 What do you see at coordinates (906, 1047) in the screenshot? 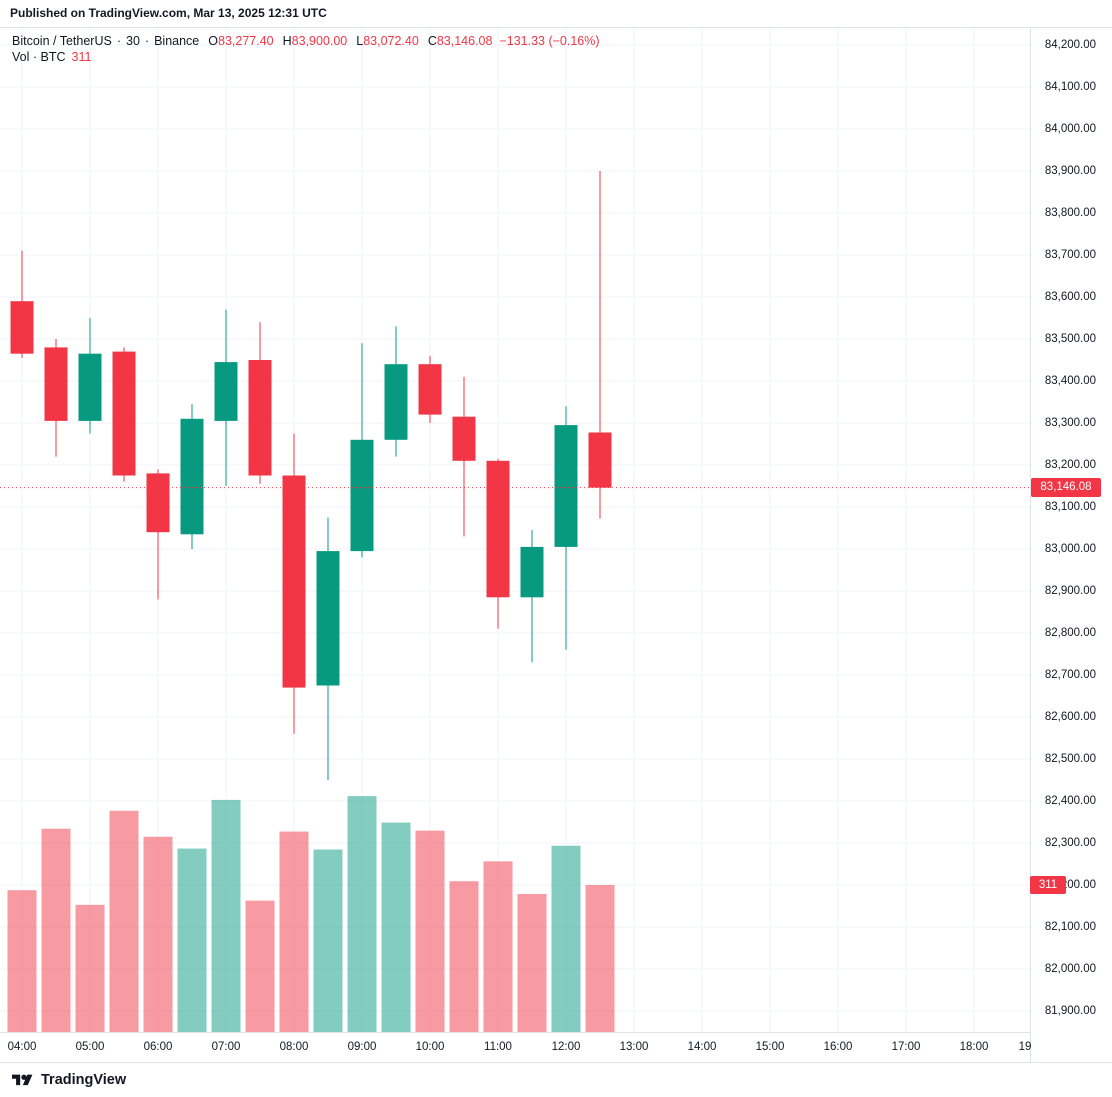
I see `time-tick: 17:00` at bounding box center [906, 1047].